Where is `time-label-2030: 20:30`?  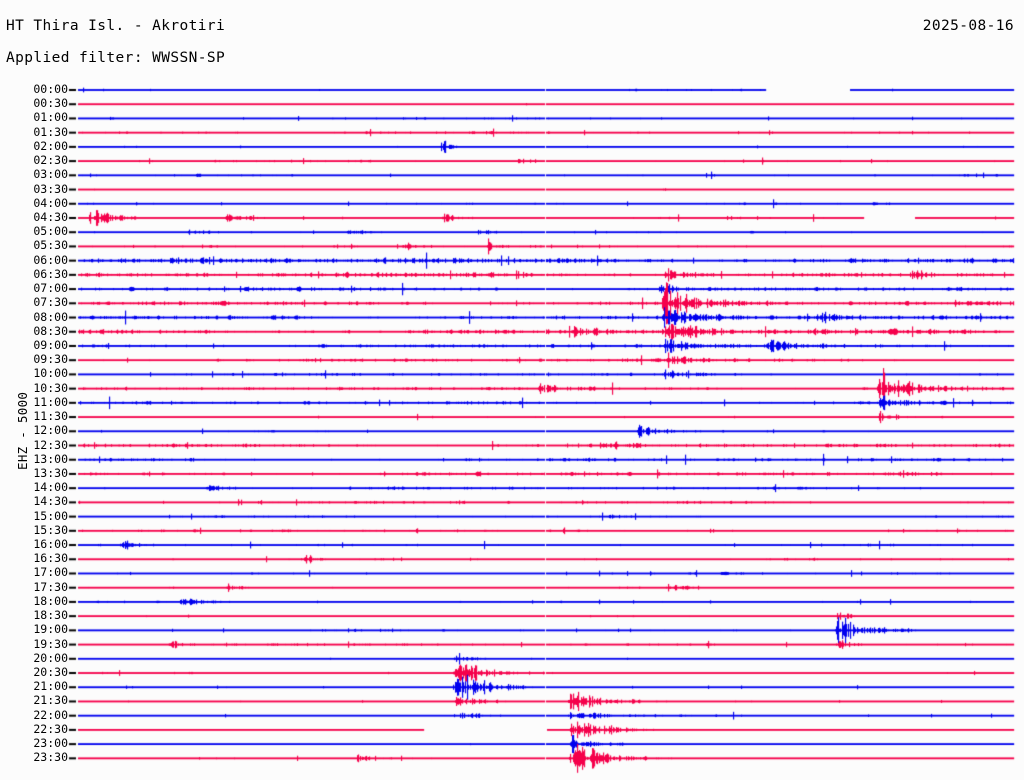 time-label-2030: 20:30 is located at coordinates (50, 672).